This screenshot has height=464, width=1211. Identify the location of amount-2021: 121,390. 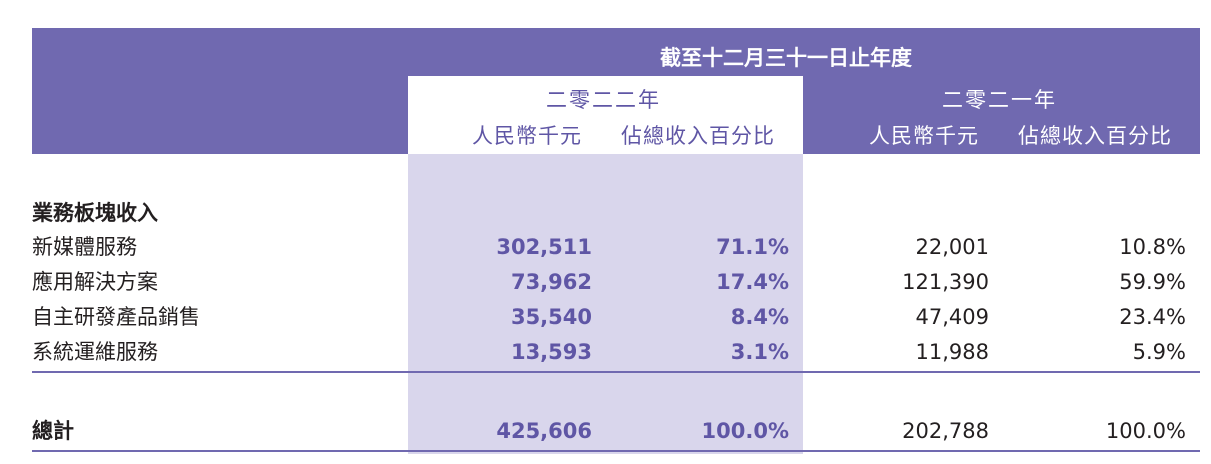
(945, 282).